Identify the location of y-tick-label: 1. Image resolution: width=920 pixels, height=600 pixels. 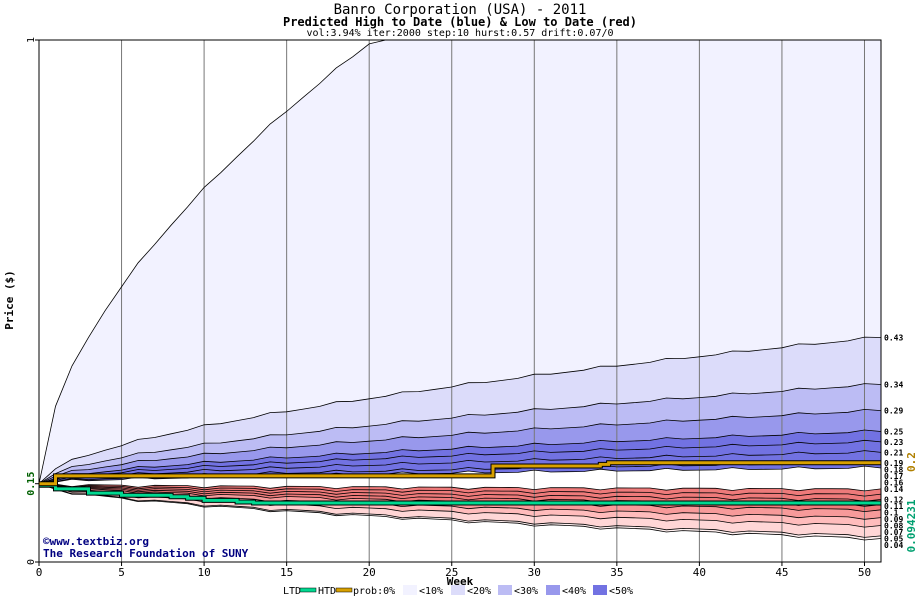
(31, 40).